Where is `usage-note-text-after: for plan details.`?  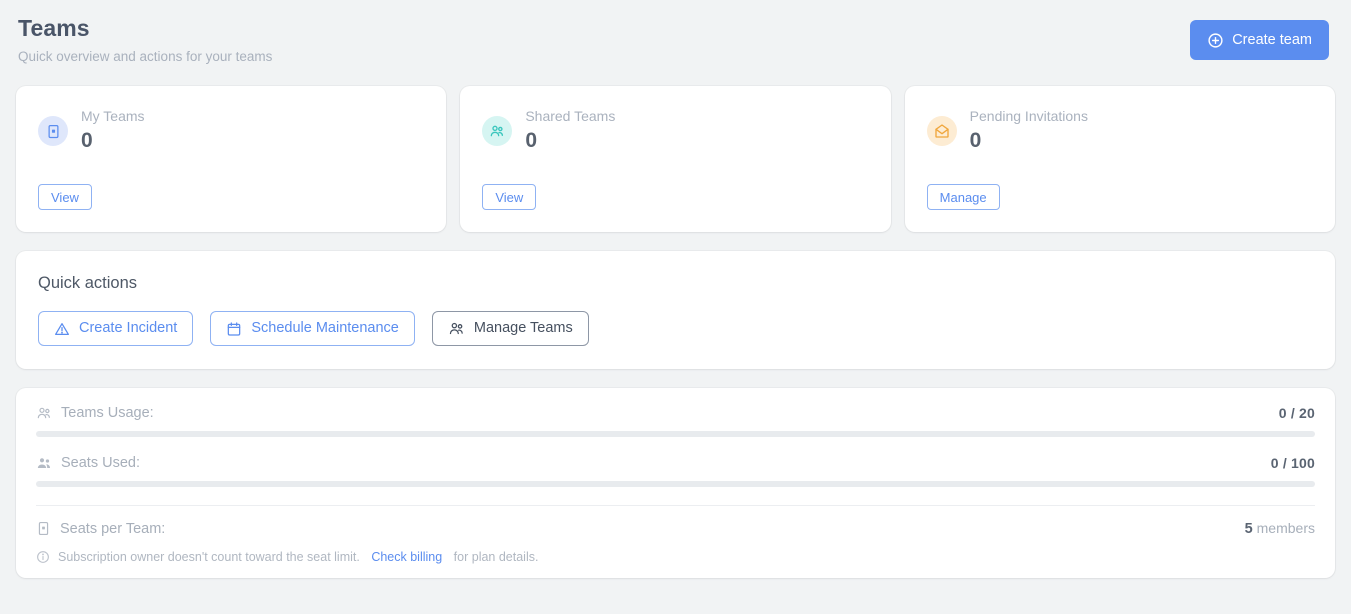 usage-note-text-after: for plan details. is located at coordinates (494, 557).